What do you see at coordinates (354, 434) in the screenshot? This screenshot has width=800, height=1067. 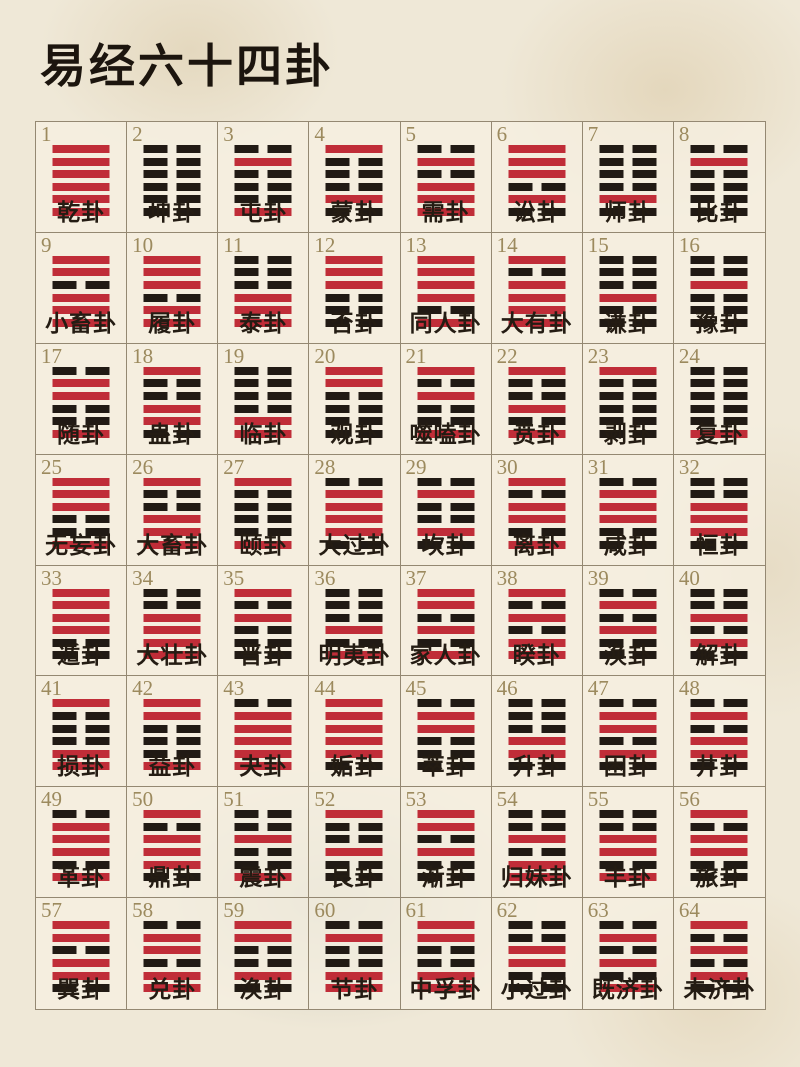 I see `hexagram-name: 观卦` at bounding box center [354, 434].